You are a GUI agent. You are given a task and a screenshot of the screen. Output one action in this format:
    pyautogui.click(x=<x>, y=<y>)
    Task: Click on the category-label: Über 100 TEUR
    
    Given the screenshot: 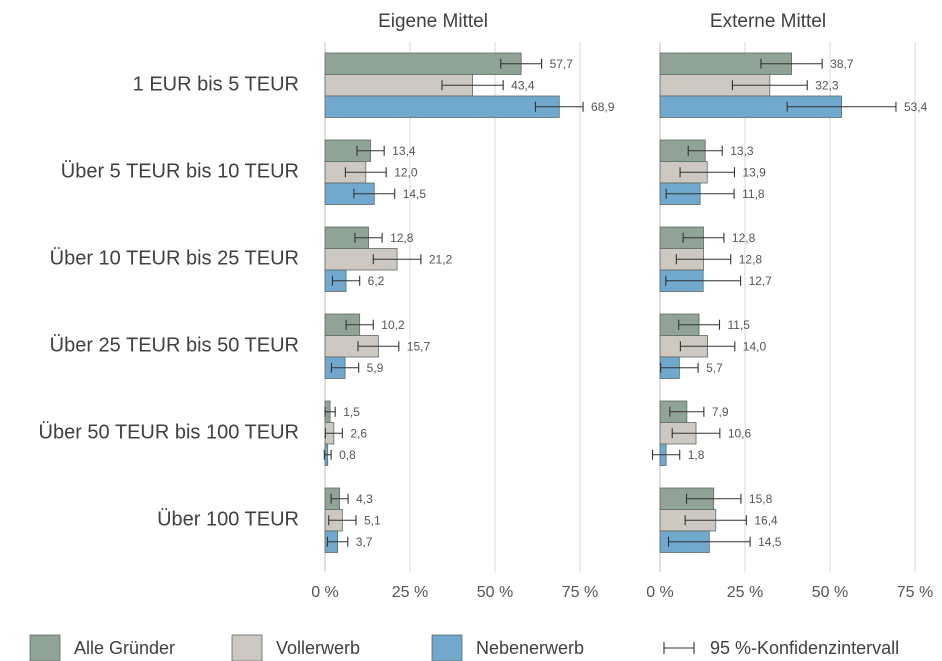 What is the action you would take?
    pyautogui.click(x=228, y=520)
    